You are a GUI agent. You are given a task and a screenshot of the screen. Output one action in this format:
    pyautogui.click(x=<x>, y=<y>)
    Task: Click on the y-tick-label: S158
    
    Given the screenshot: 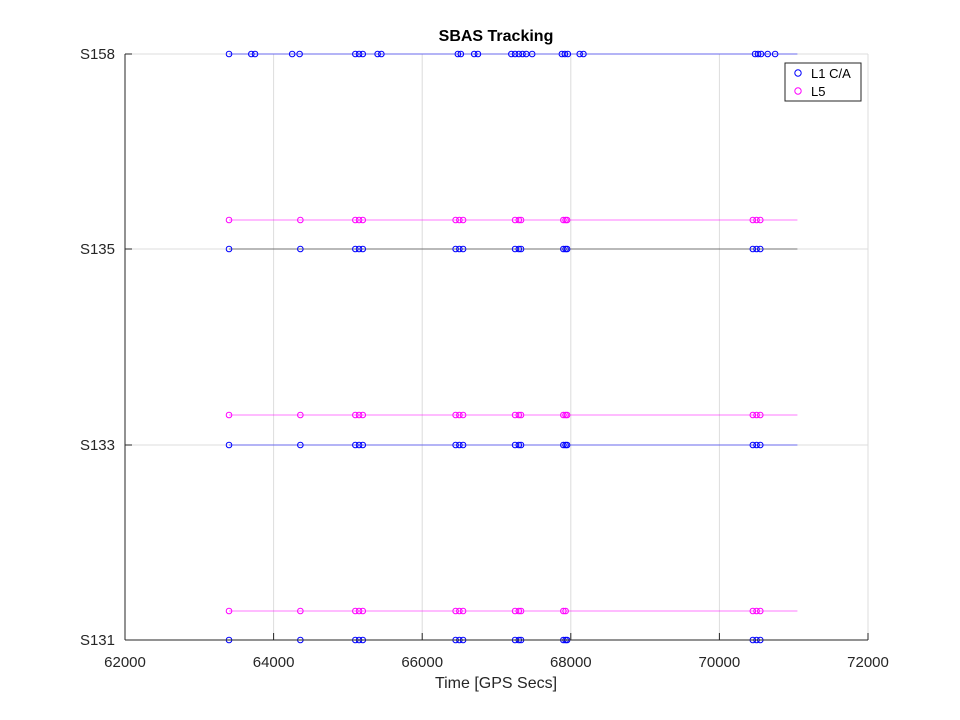 What is the action you would take?
    pyautogui.click(x=97, y=54)
    